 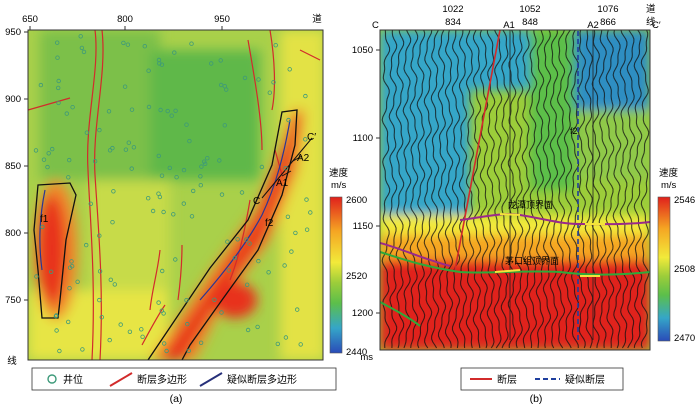 I want to click on y-axis-b: 1050 1100 1150 1200 ms, so click(x=366, y=204).